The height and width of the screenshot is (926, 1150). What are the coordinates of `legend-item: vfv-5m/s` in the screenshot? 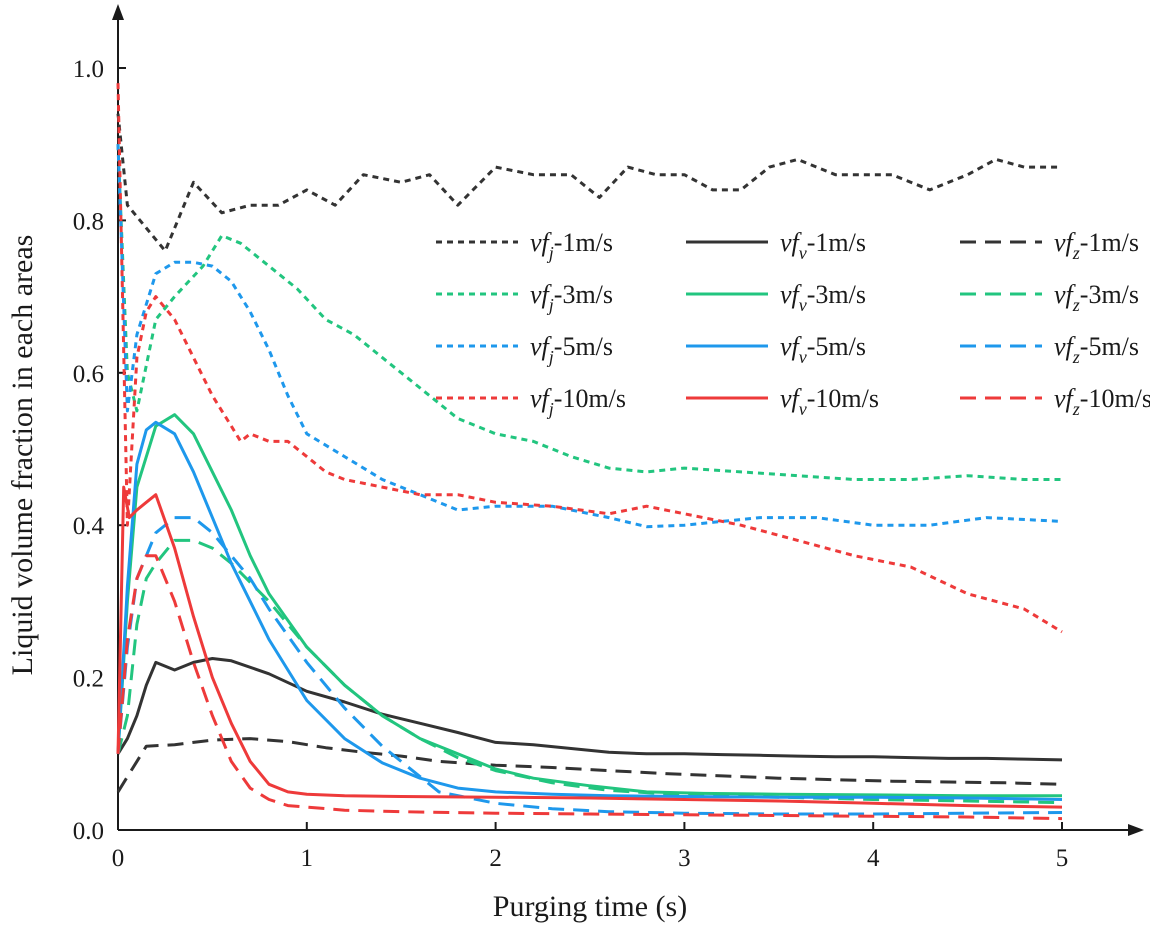 It's located at (776, 349).